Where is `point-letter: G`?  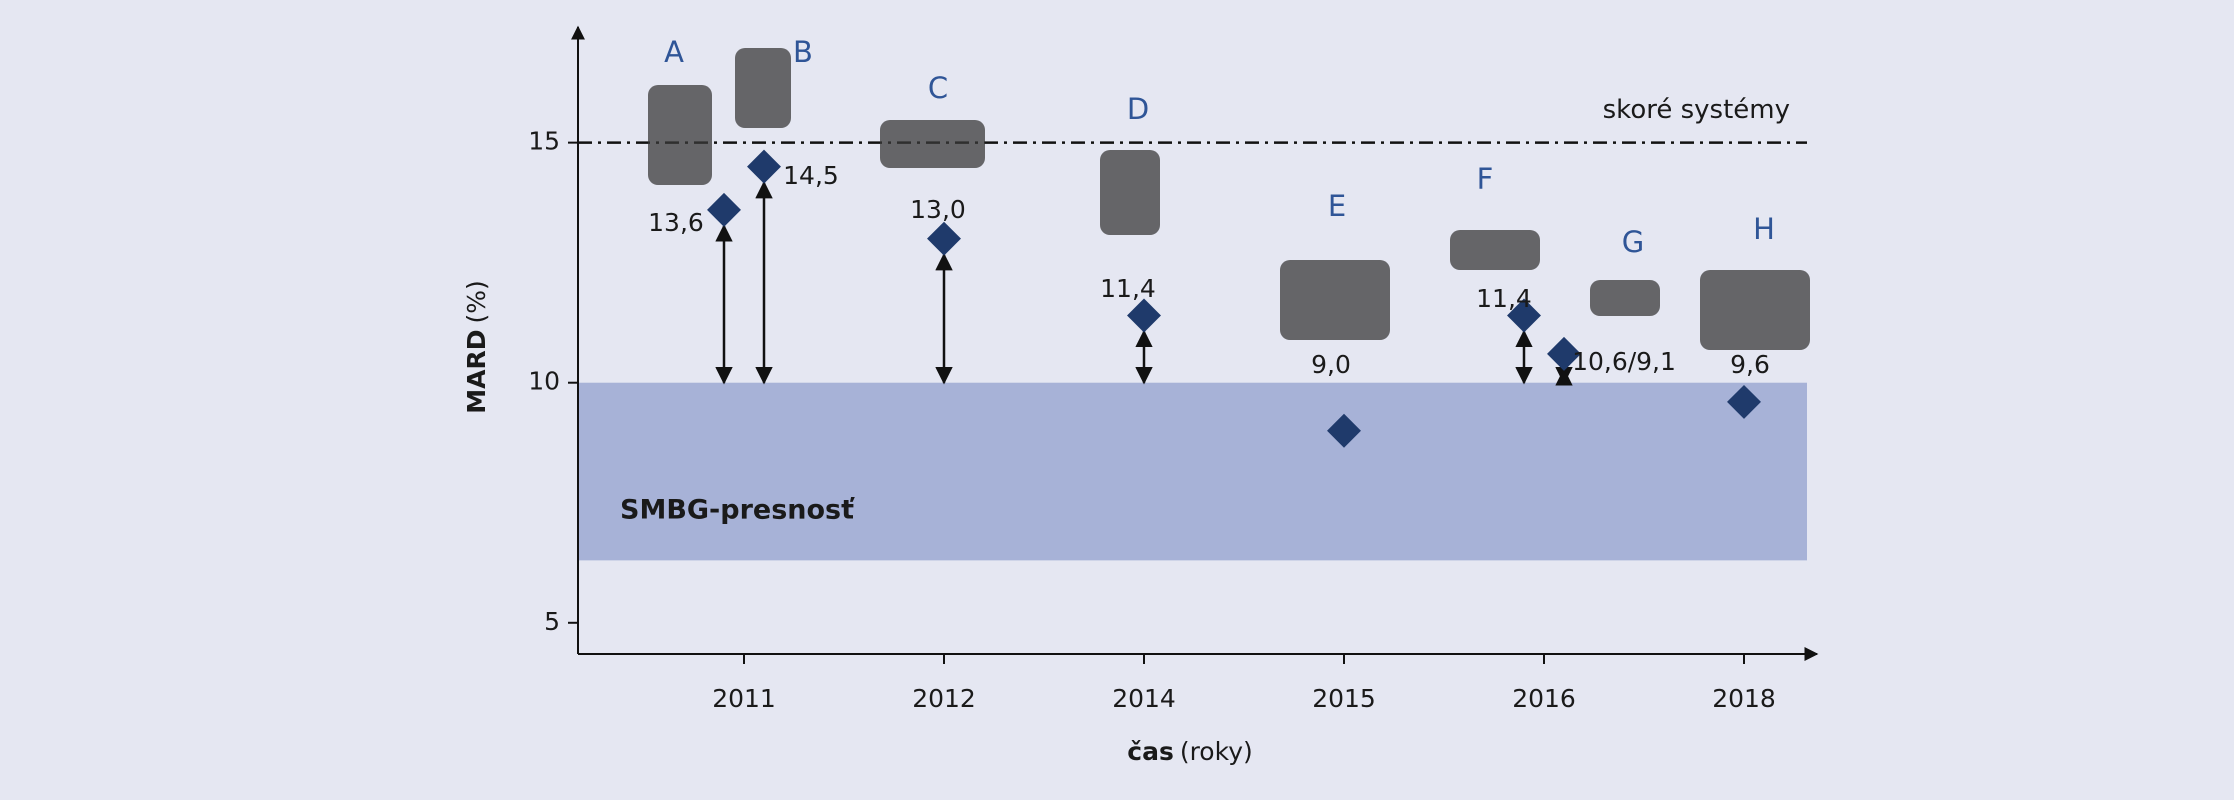 point-letter: G is located at coordinates (1633, 242).